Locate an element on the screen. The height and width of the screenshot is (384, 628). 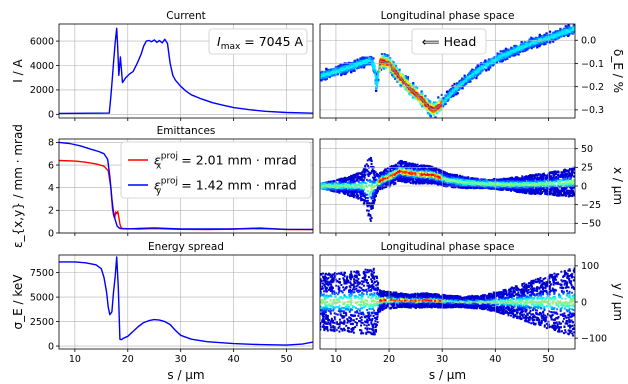
axes-frame is located at coordinates (447, 71).